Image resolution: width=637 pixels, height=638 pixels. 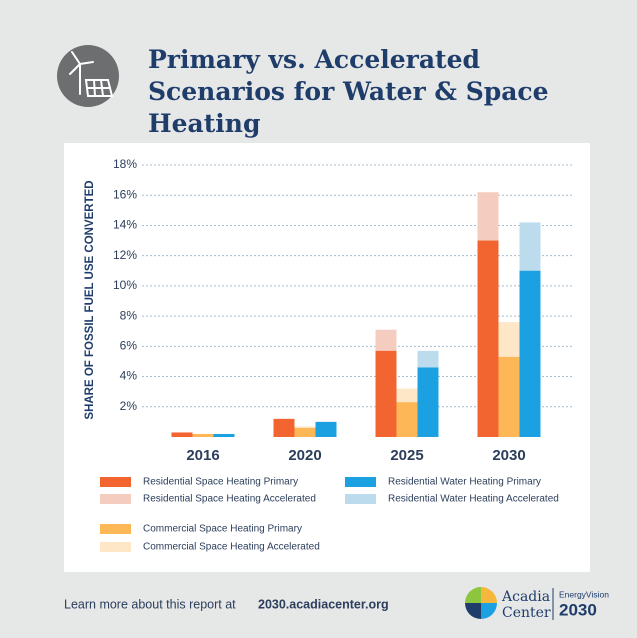 I want to click on y-tick-label: 10%, so click(x=125, y=285).